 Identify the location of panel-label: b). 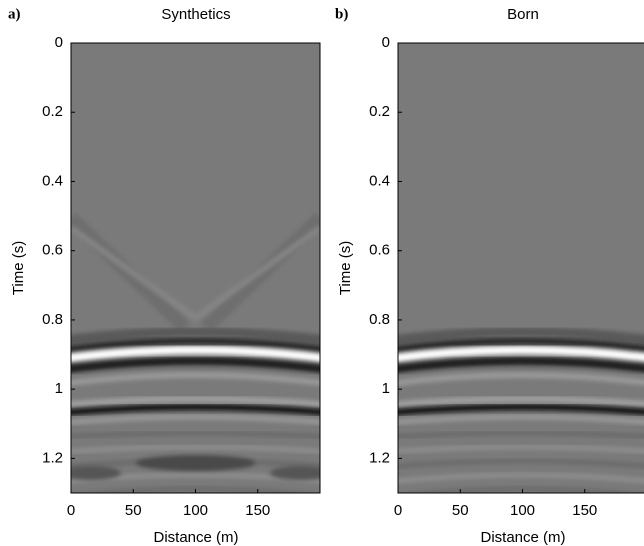
(341, 14).